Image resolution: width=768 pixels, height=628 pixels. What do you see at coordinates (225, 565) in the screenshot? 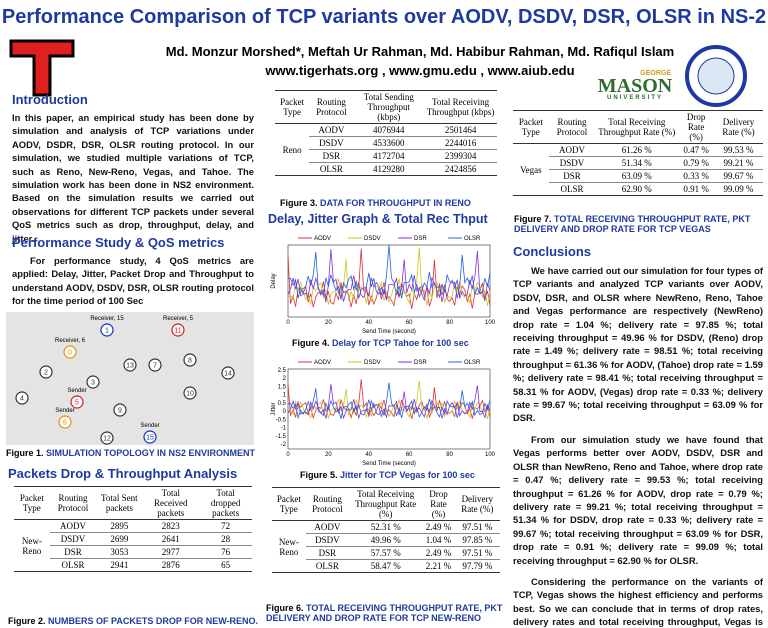
I see `cell: 65` at bounding box center [225, 565].